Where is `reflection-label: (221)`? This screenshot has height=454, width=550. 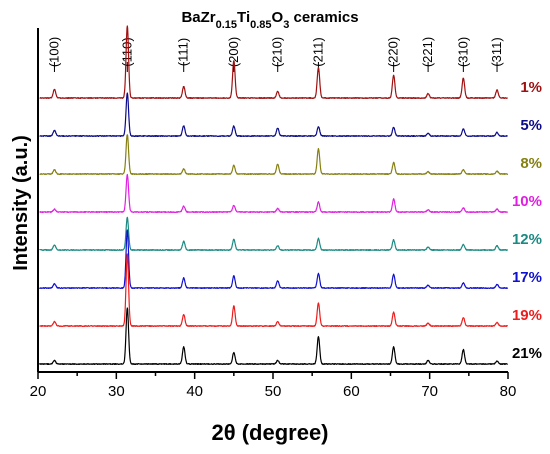 reflection-label: (221) is located at coordinates (427, 52).